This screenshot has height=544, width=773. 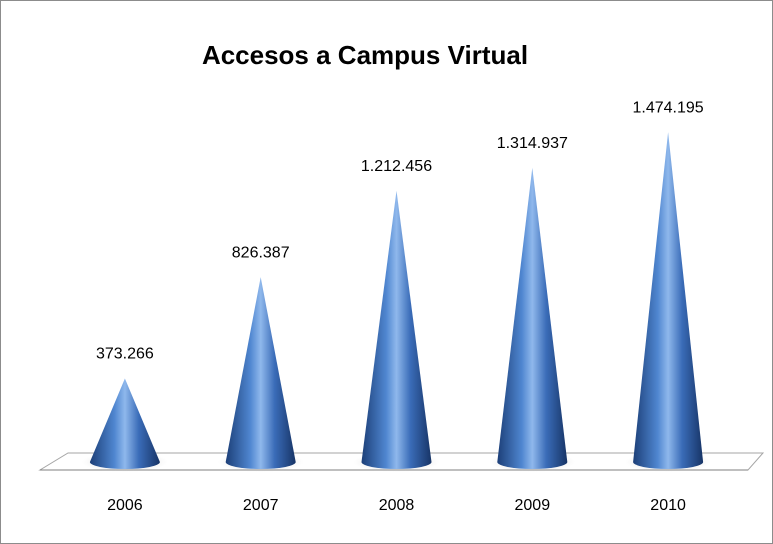 What do you see at coordinates (125, 505) in the screenshot?
I see `x-tick-label: 2006` at bounding box center [125, 505].